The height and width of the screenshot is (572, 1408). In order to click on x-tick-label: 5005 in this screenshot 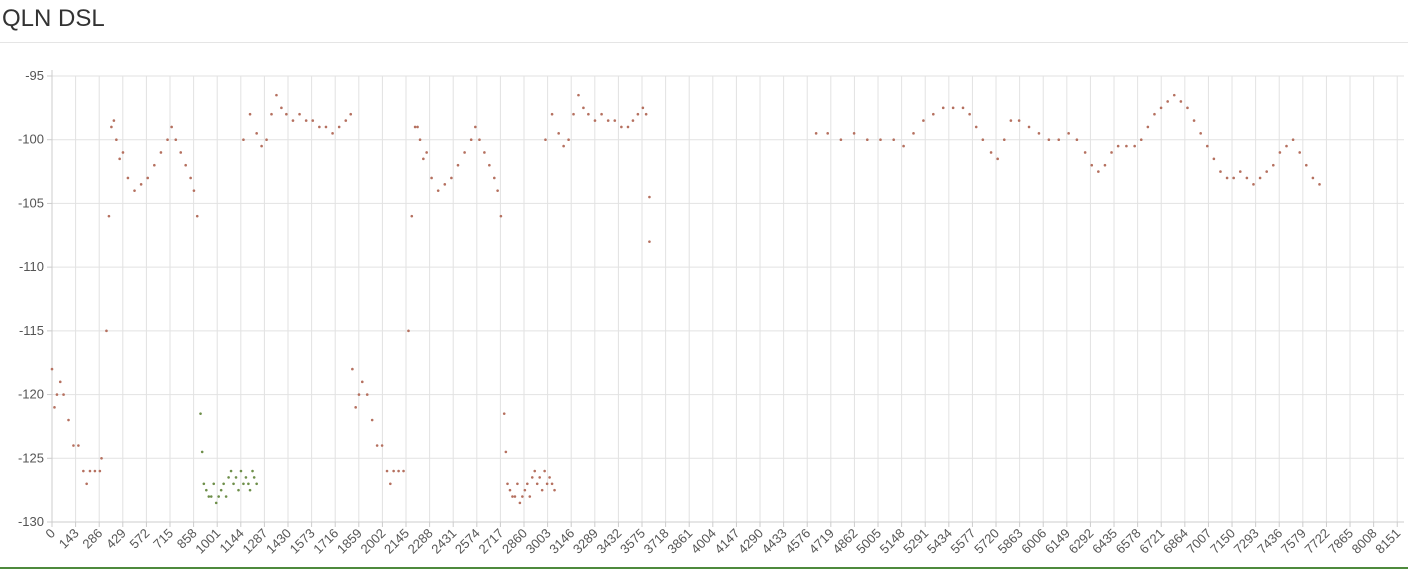, I will do `click(868, 541)`.